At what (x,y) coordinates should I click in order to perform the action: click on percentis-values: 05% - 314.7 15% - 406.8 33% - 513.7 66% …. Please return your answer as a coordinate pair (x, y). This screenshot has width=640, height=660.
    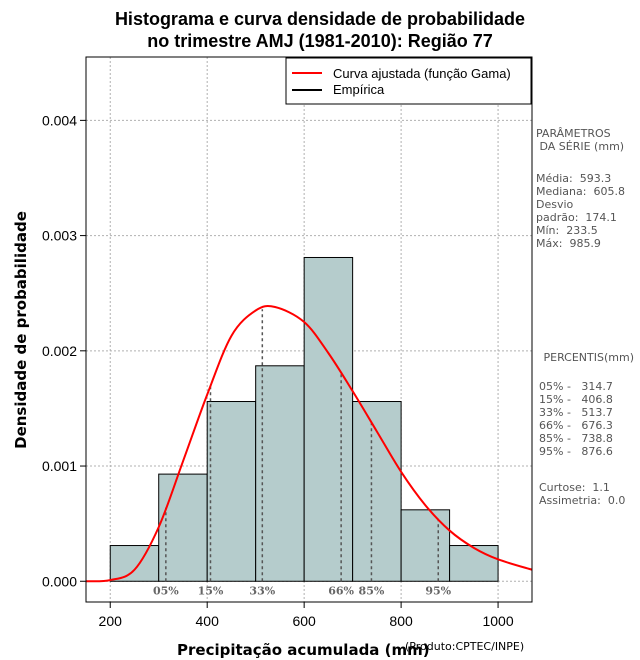
    Looking at the image, I should click on (576, 419).